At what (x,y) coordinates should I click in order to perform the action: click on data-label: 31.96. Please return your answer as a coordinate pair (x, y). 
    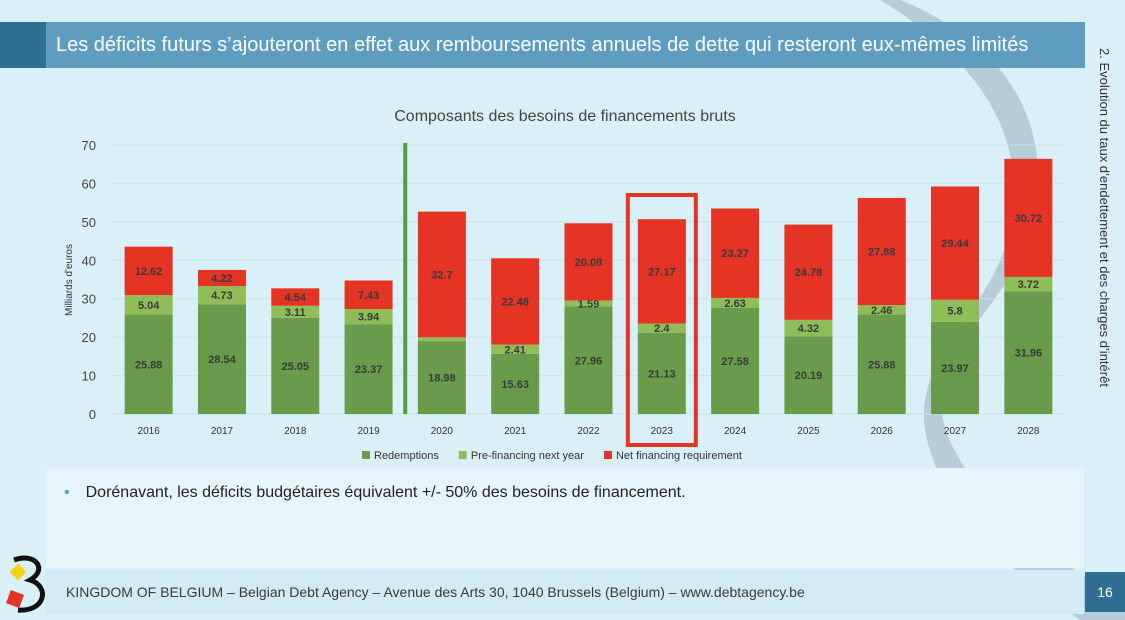
    Looking at the image, I should click on (1029, 354).